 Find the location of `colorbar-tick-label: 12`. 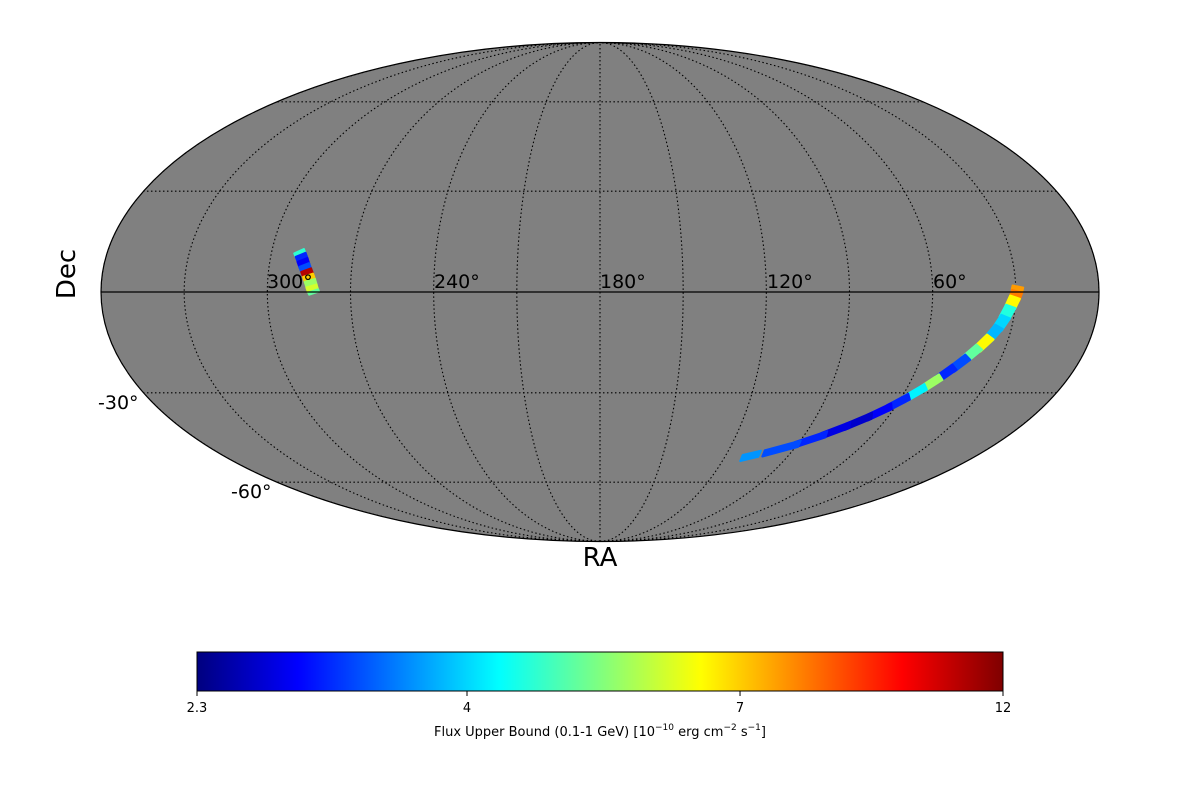

colorbar-tick-label: 12 is located at coordinates (1003, 708).